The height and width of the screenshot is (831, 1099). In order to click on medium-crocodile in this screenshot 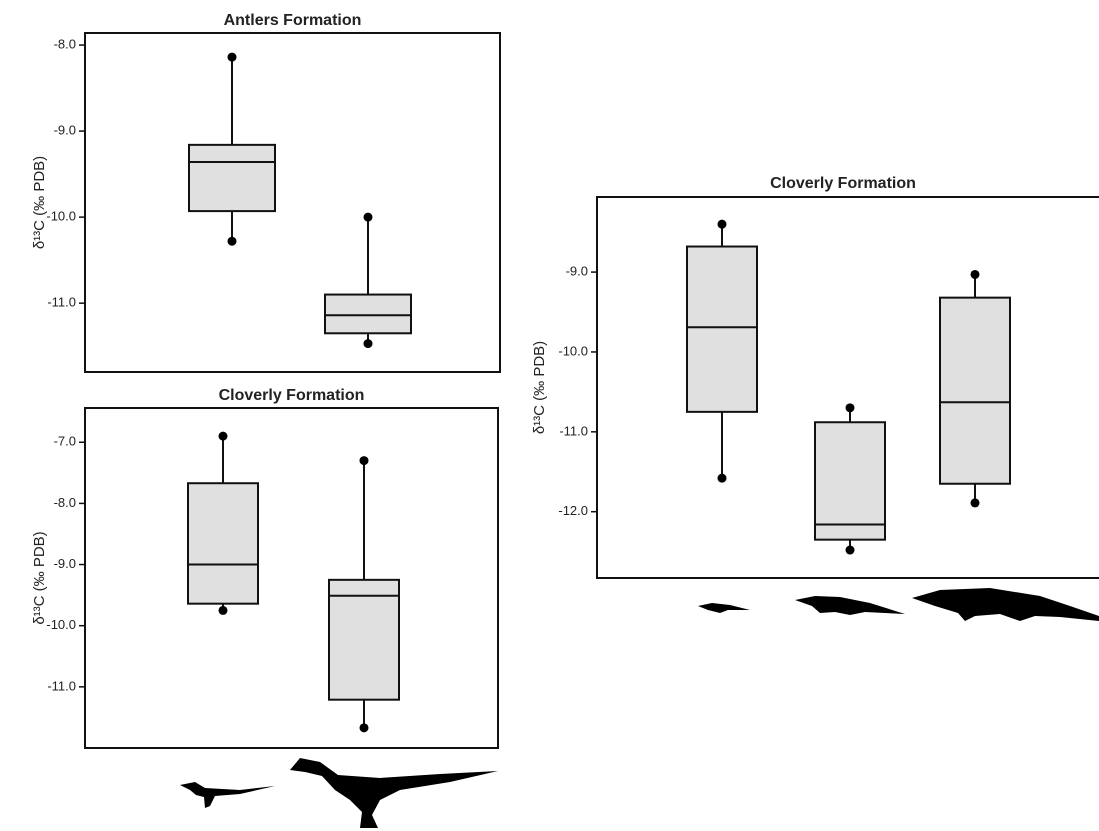, I will do `click(850, 605)`.